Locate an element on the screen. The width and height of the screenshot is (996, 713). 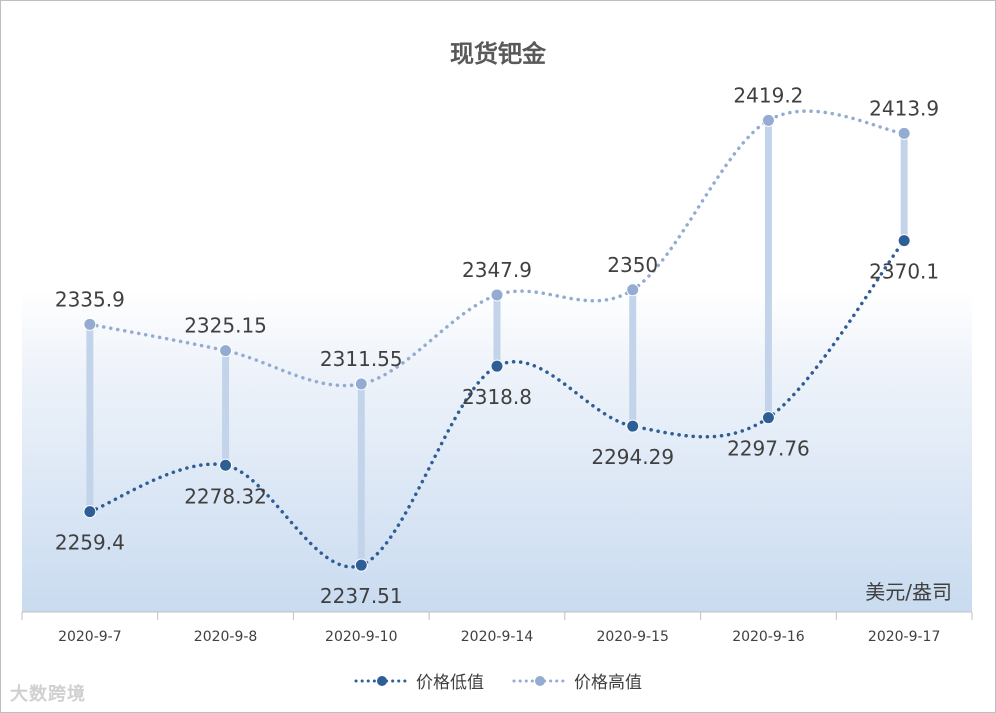
data-label-high: 2347.9 is located at coordinates (497, 270).